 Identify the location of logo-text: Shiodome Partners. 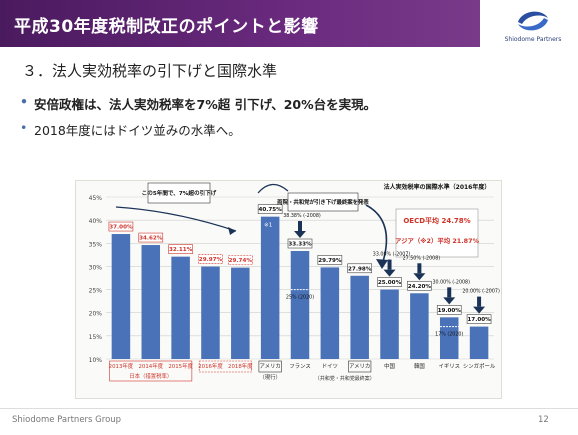
(533, 39).